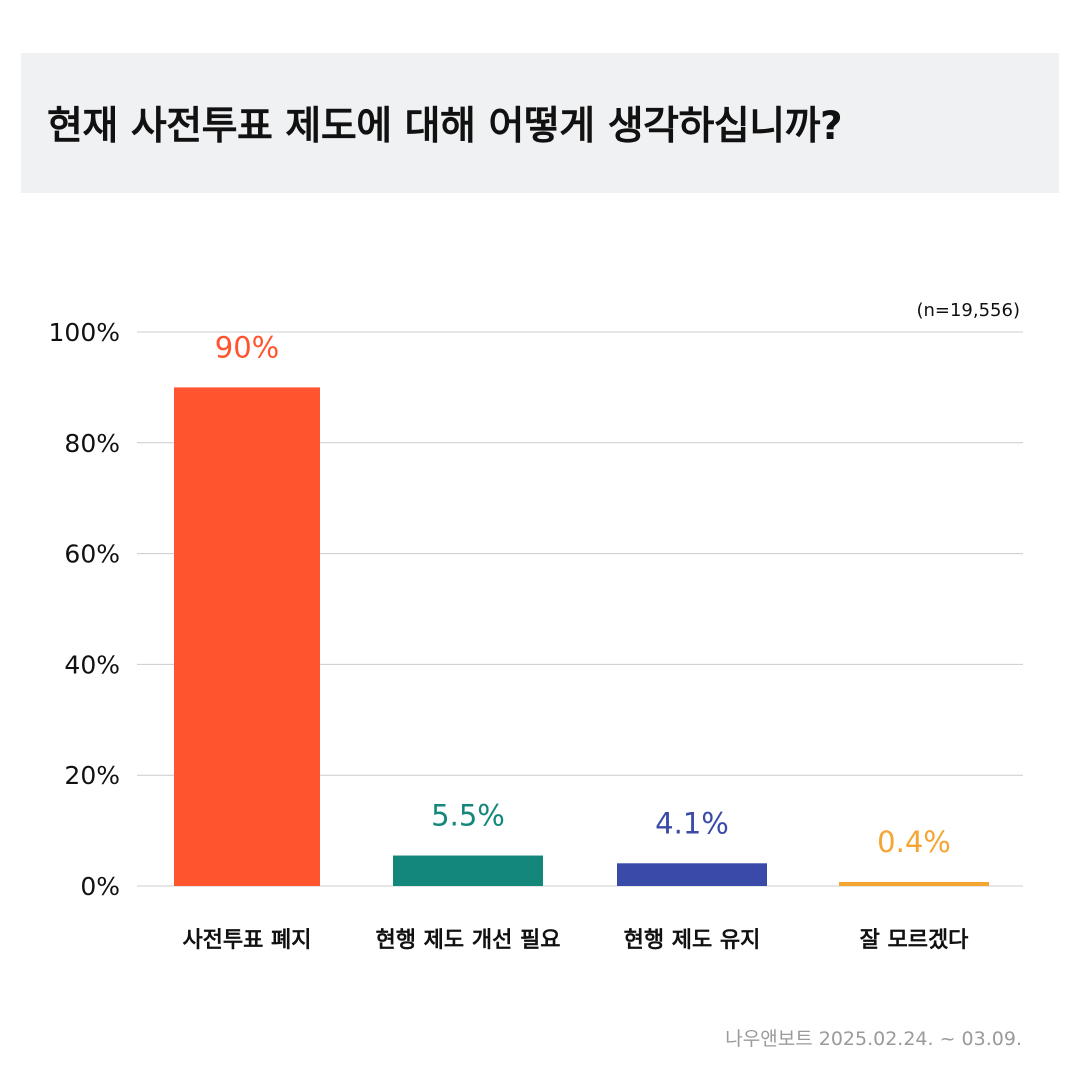 The image size is (1080, 1080). I want to click on source-caption: 나우앤보트 2025.02.24. ~ 03.09., so click(873, 1039).